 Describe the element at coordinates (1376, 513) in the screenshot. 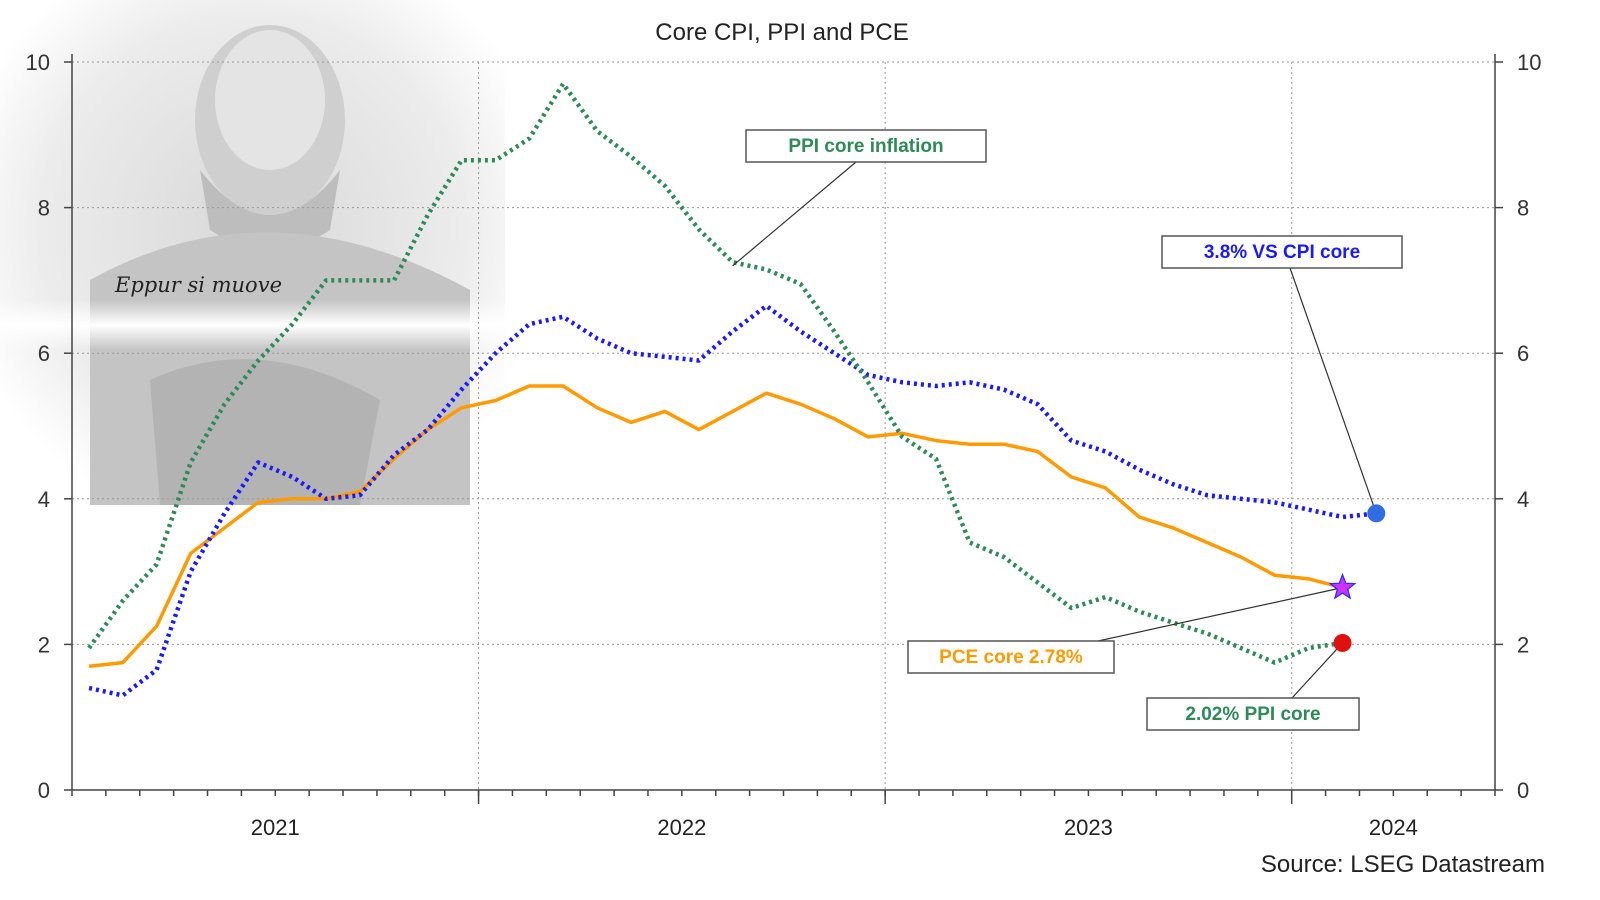

I see `end-marker-cpi_end` at that location.